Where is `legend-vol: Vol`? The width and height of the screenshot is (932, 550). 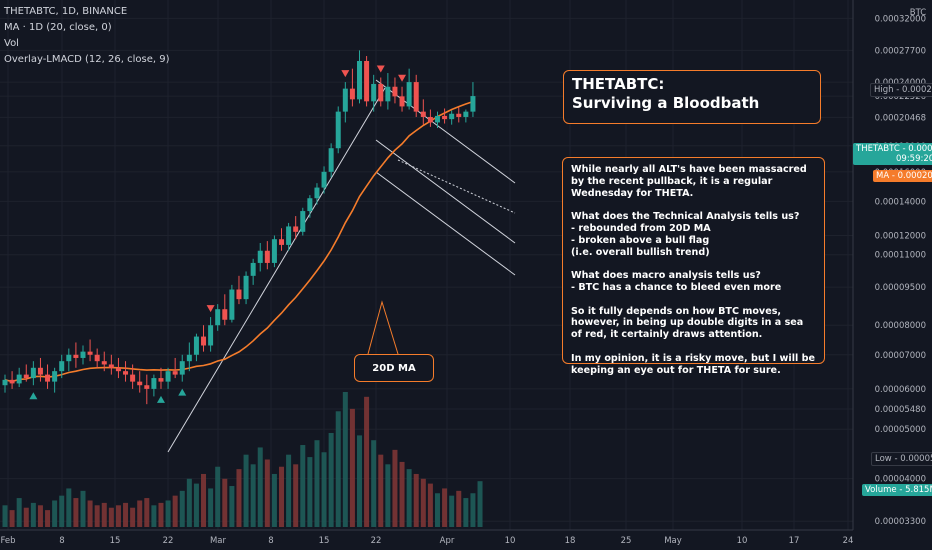 legend-vol: Vol is located at coordinates (11, 43).